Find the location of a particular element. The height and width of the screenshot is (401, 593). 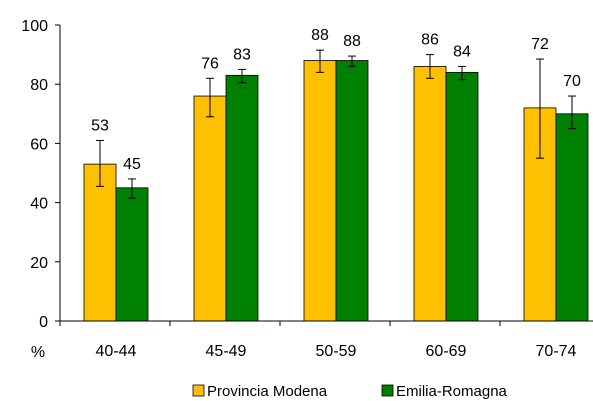

legend-label: Provincia Modena is located at coordinates (267, 391).